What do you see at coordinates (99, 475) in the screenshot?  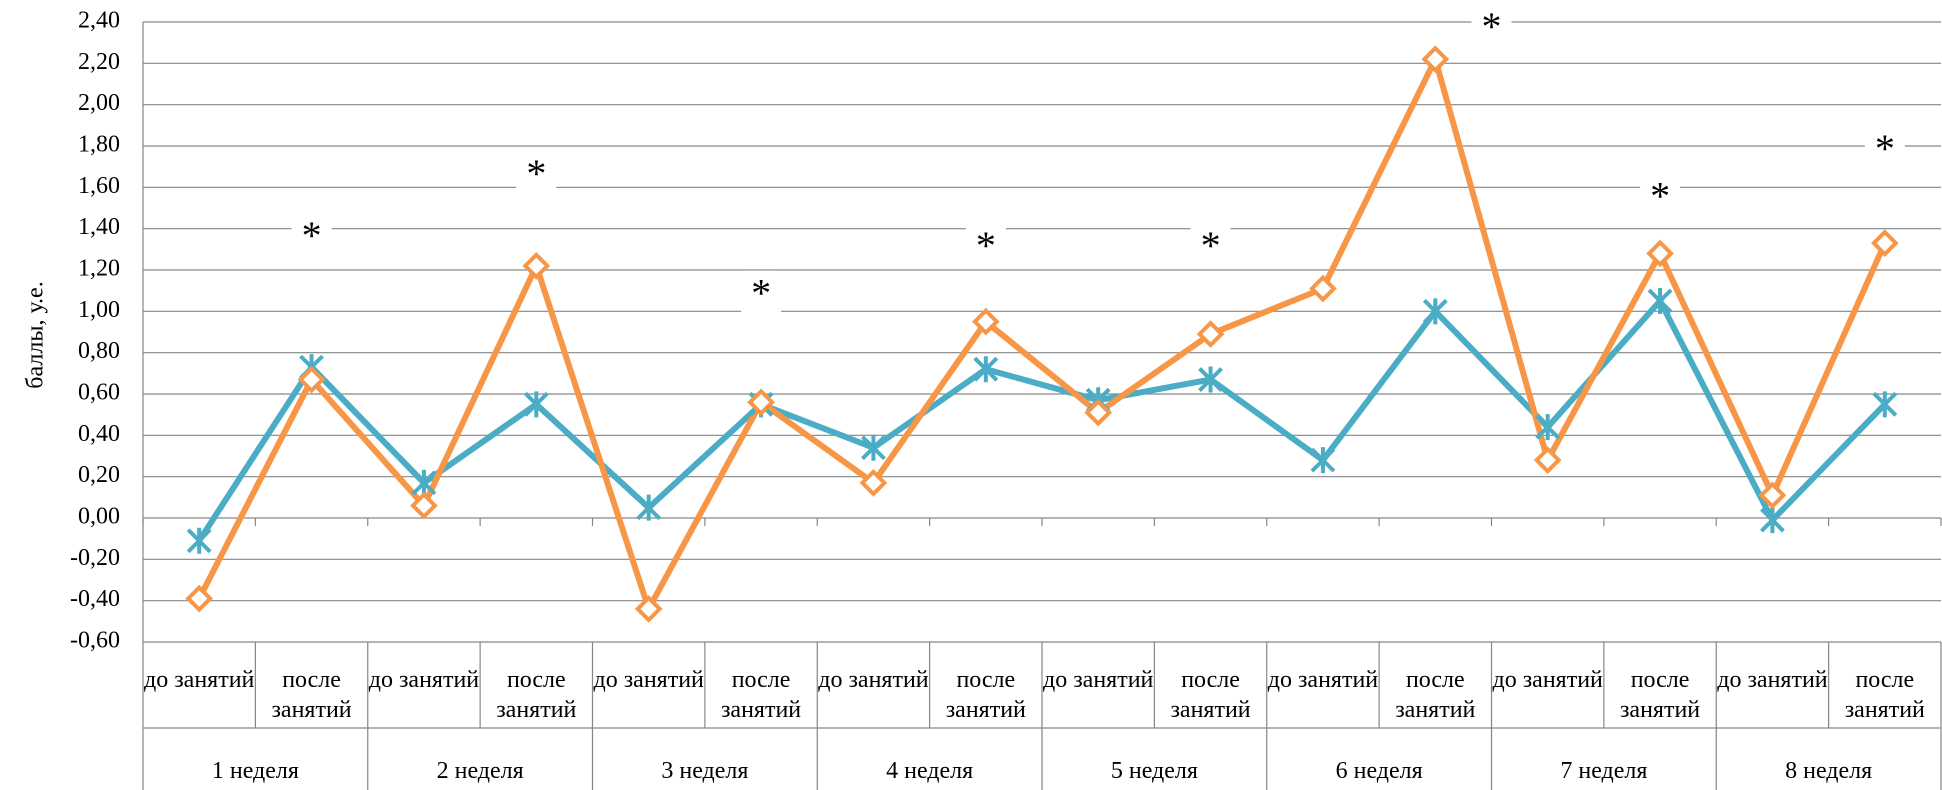 I see `y-tick-label: 0,20` at bounding box center [99, 475].